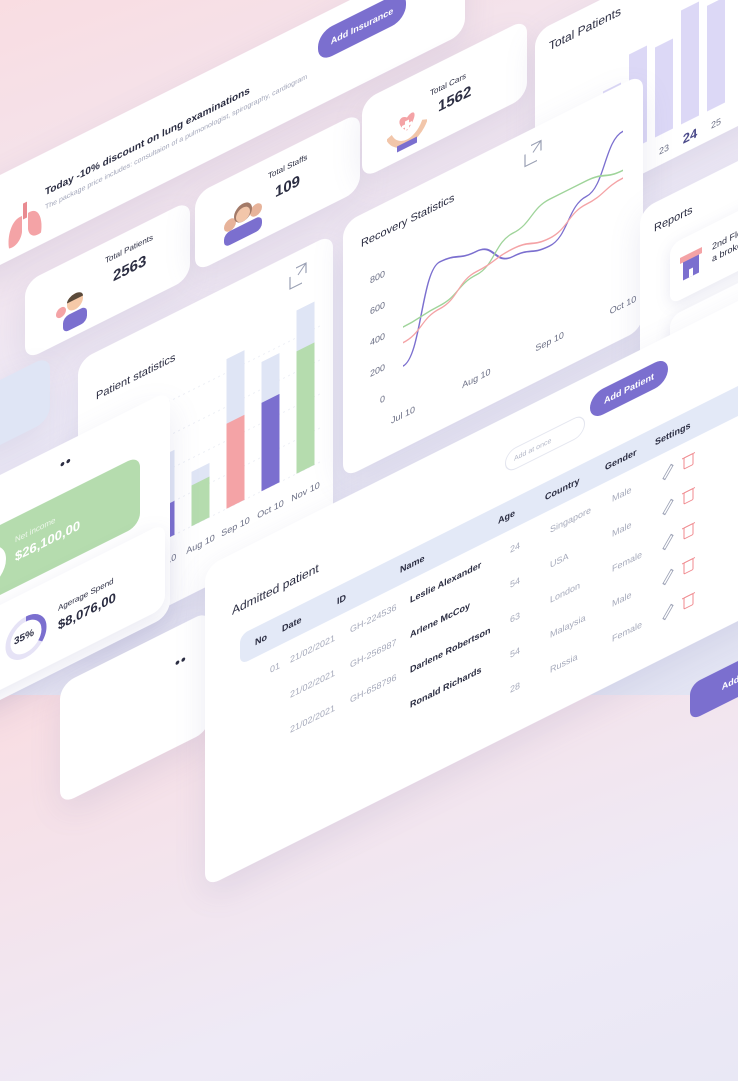 Image resolution: width=738 pixels, height=1081 pixels. I want to click on stat-card: Total Patients 2563, so click(107, 280).